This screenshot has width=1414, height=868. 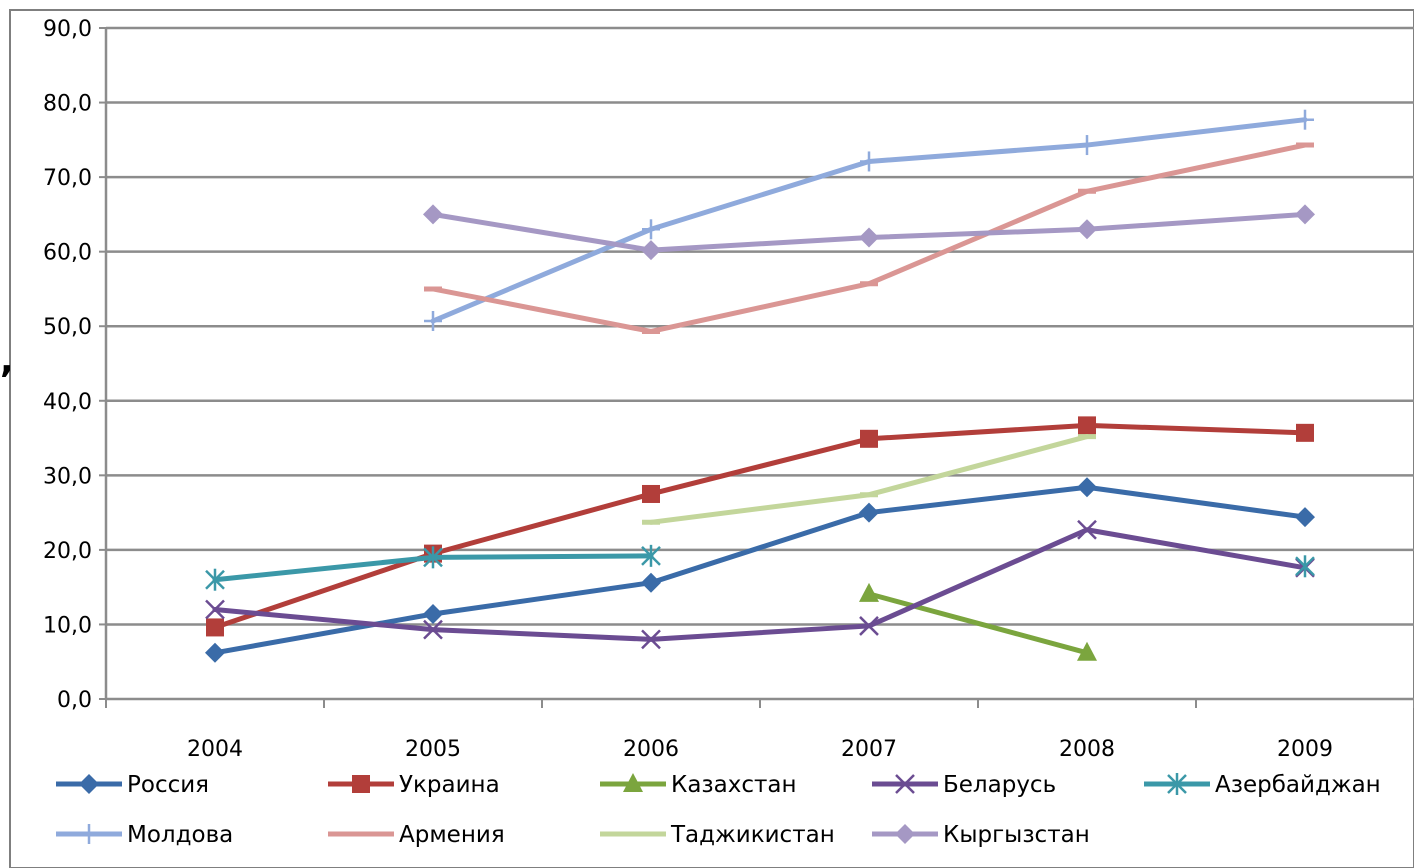 I want to click on legend-item: Молдова, so click(x=144, y=835).